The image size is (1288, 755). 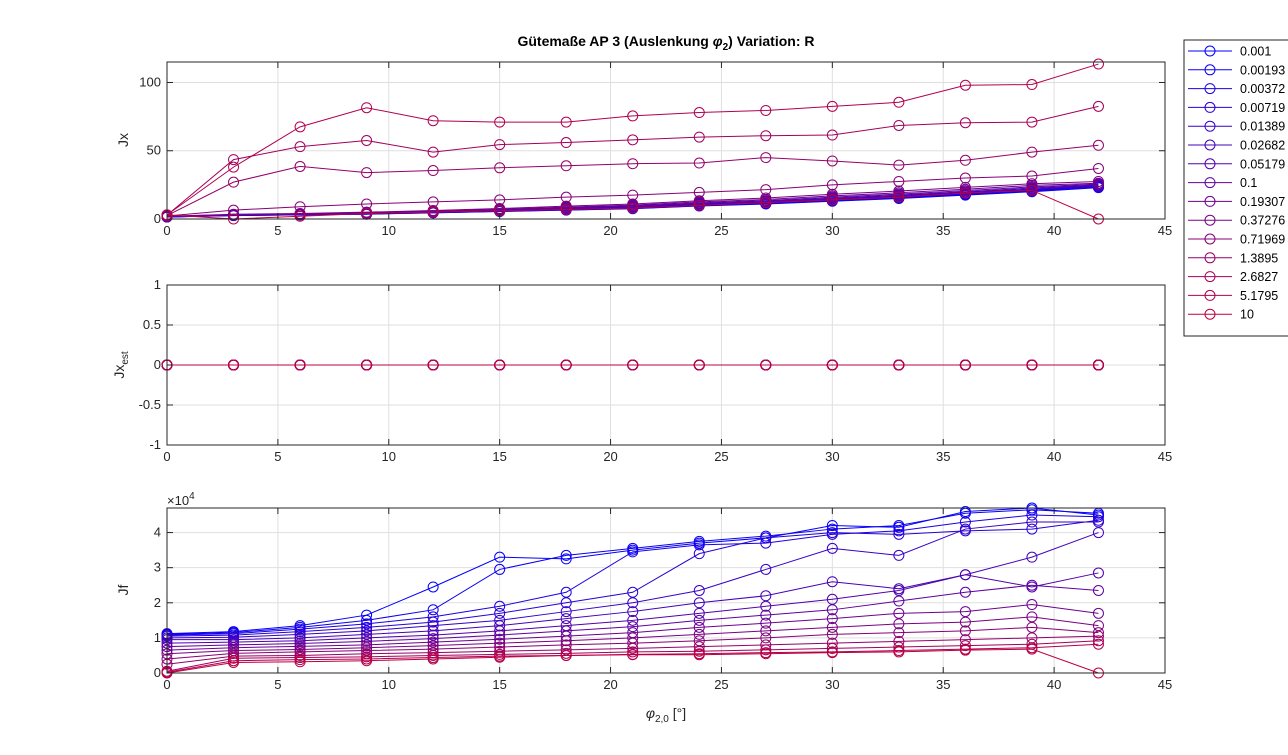 What do you see at coordinates (1236, 202) in the screenshot?
I see `legend-entry: 0.19307` at bounding box center [1236, 202].